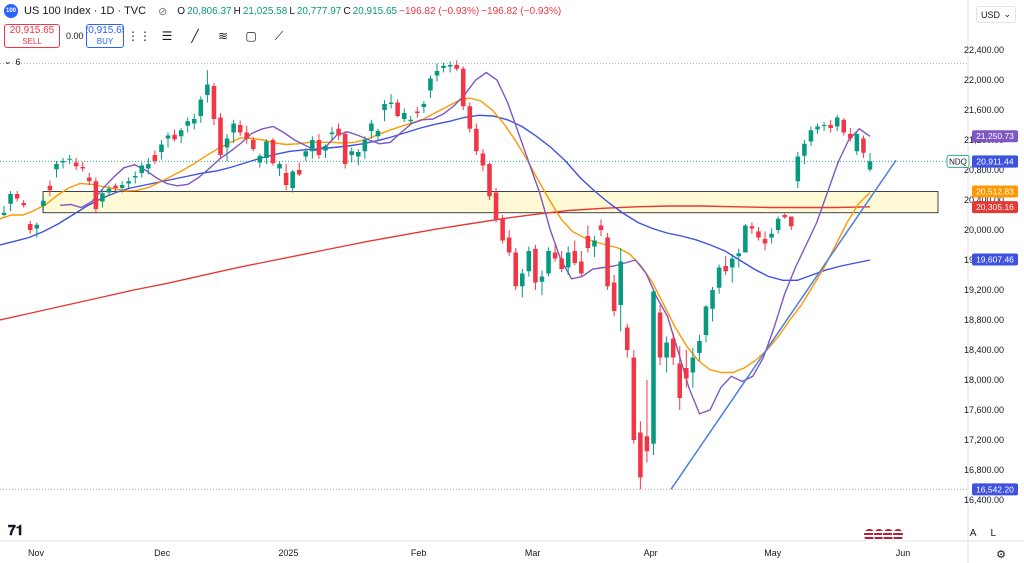 The image size is (1024, 563). I want to click on log-scale-button: L, so click(993, 533).